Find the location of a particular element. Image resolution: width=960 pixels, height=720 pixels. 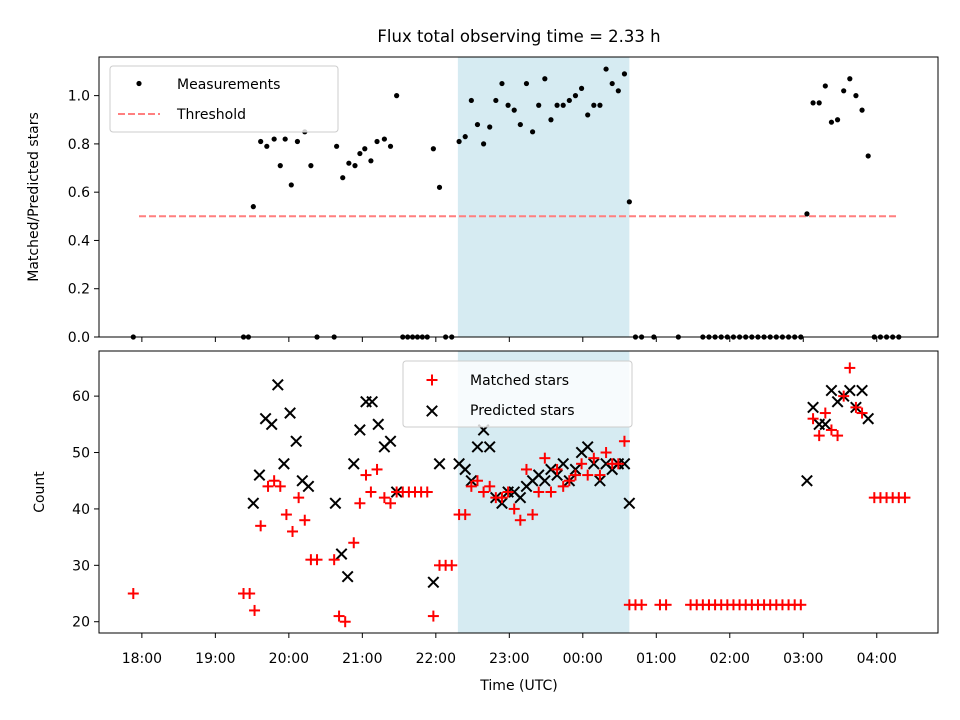

top-x-ticks is located at coordinates (509, 339).